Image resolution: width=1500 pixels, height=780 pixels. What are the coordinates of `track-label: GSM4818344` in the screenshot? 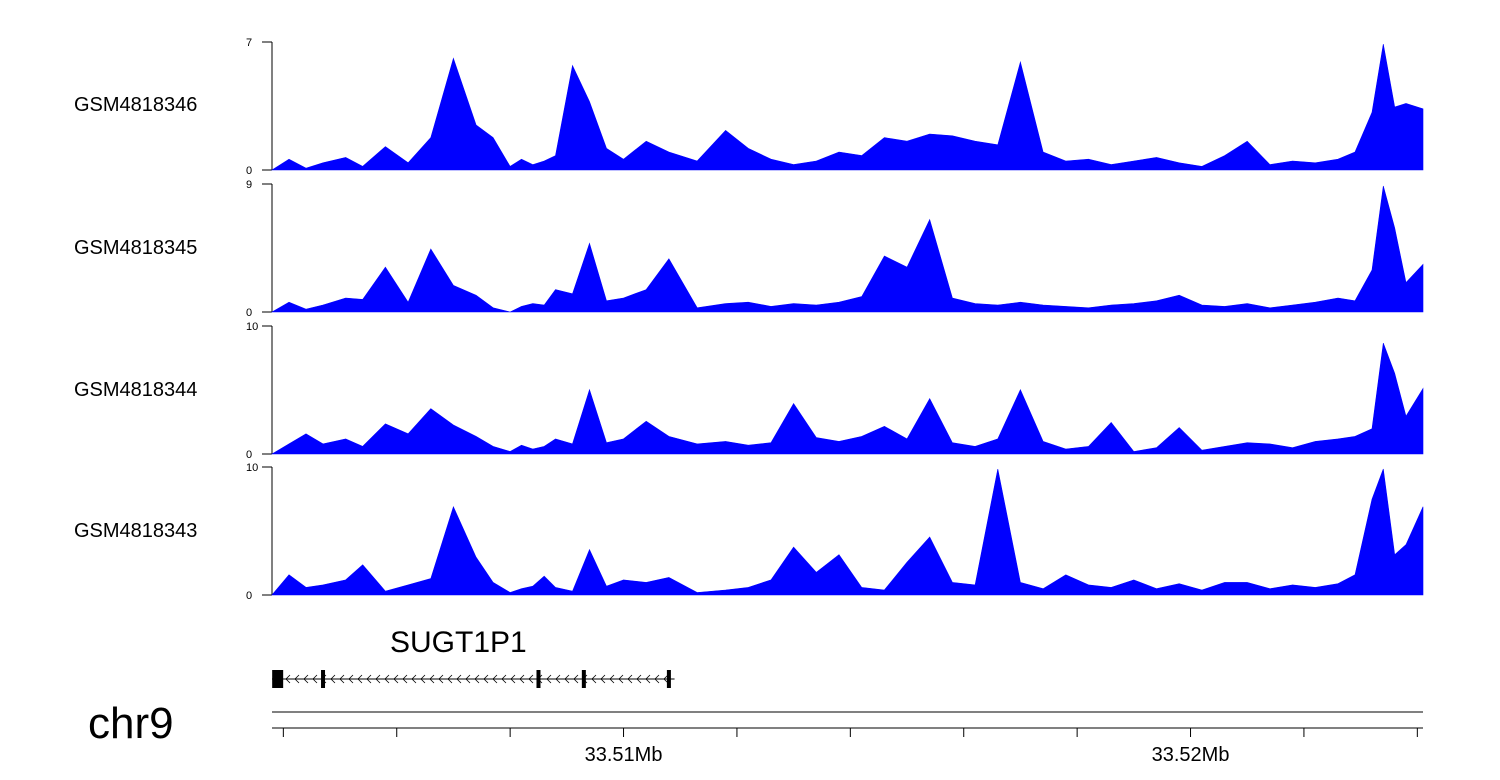 It's located at (135, 390).